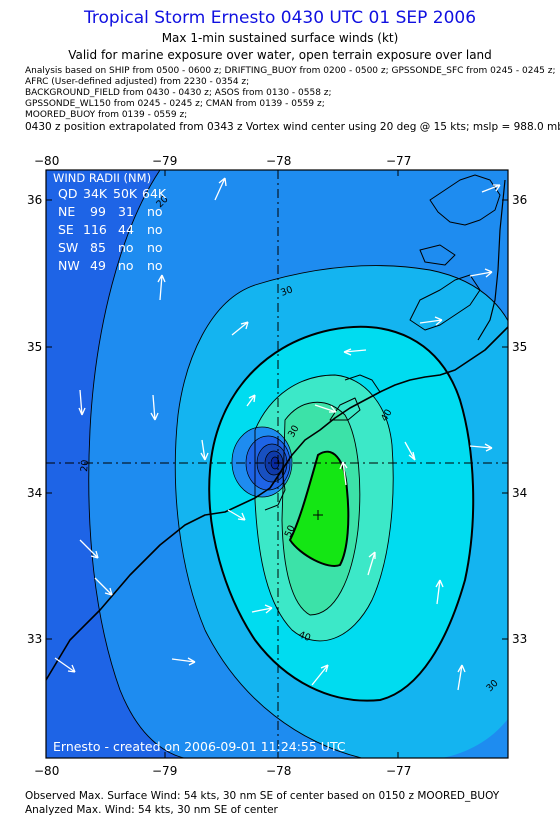 This screenshot has height=817, width=560. What do you see at coordinates (278, 161) in the screenshot?
I see `lon-label-top: −78` at bounding box center [278, 161].